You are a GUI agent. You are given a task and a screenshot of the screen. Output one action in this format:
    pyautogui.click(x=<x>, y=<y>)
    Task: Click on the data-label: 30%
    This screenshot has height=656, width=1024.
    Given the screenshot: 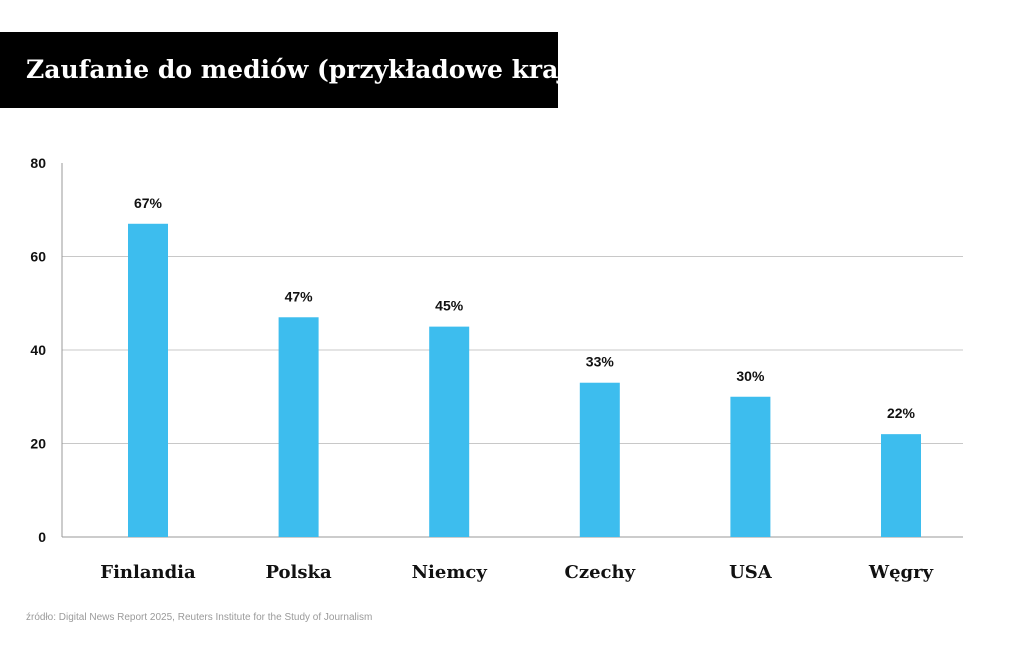 What is the action you would take?
    pyautogui.click(x=750, y=376)
    